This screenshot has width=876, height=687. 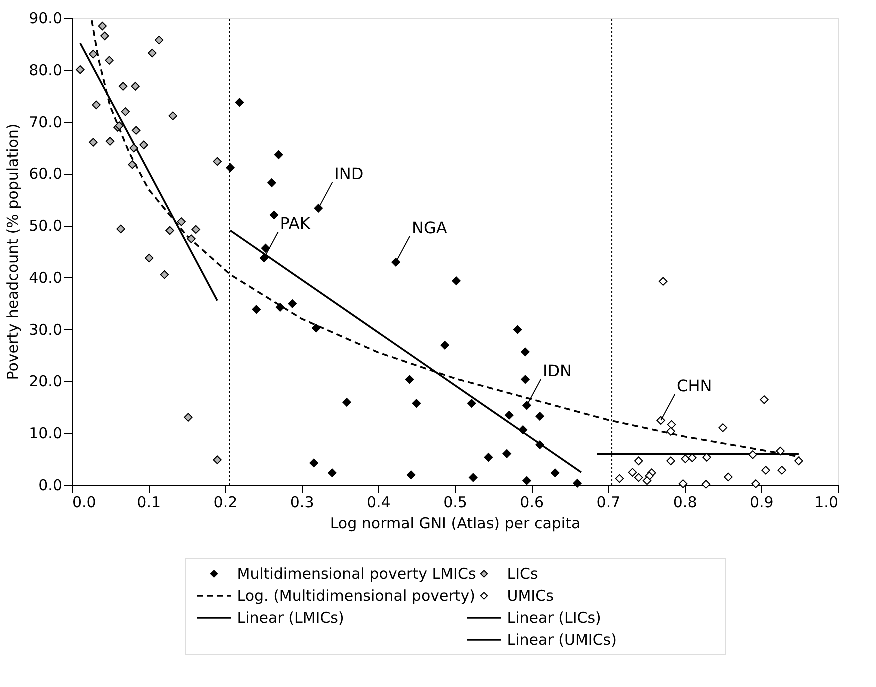 I want to click on x-tick-label: 0.1, so click(x=149, y=503).